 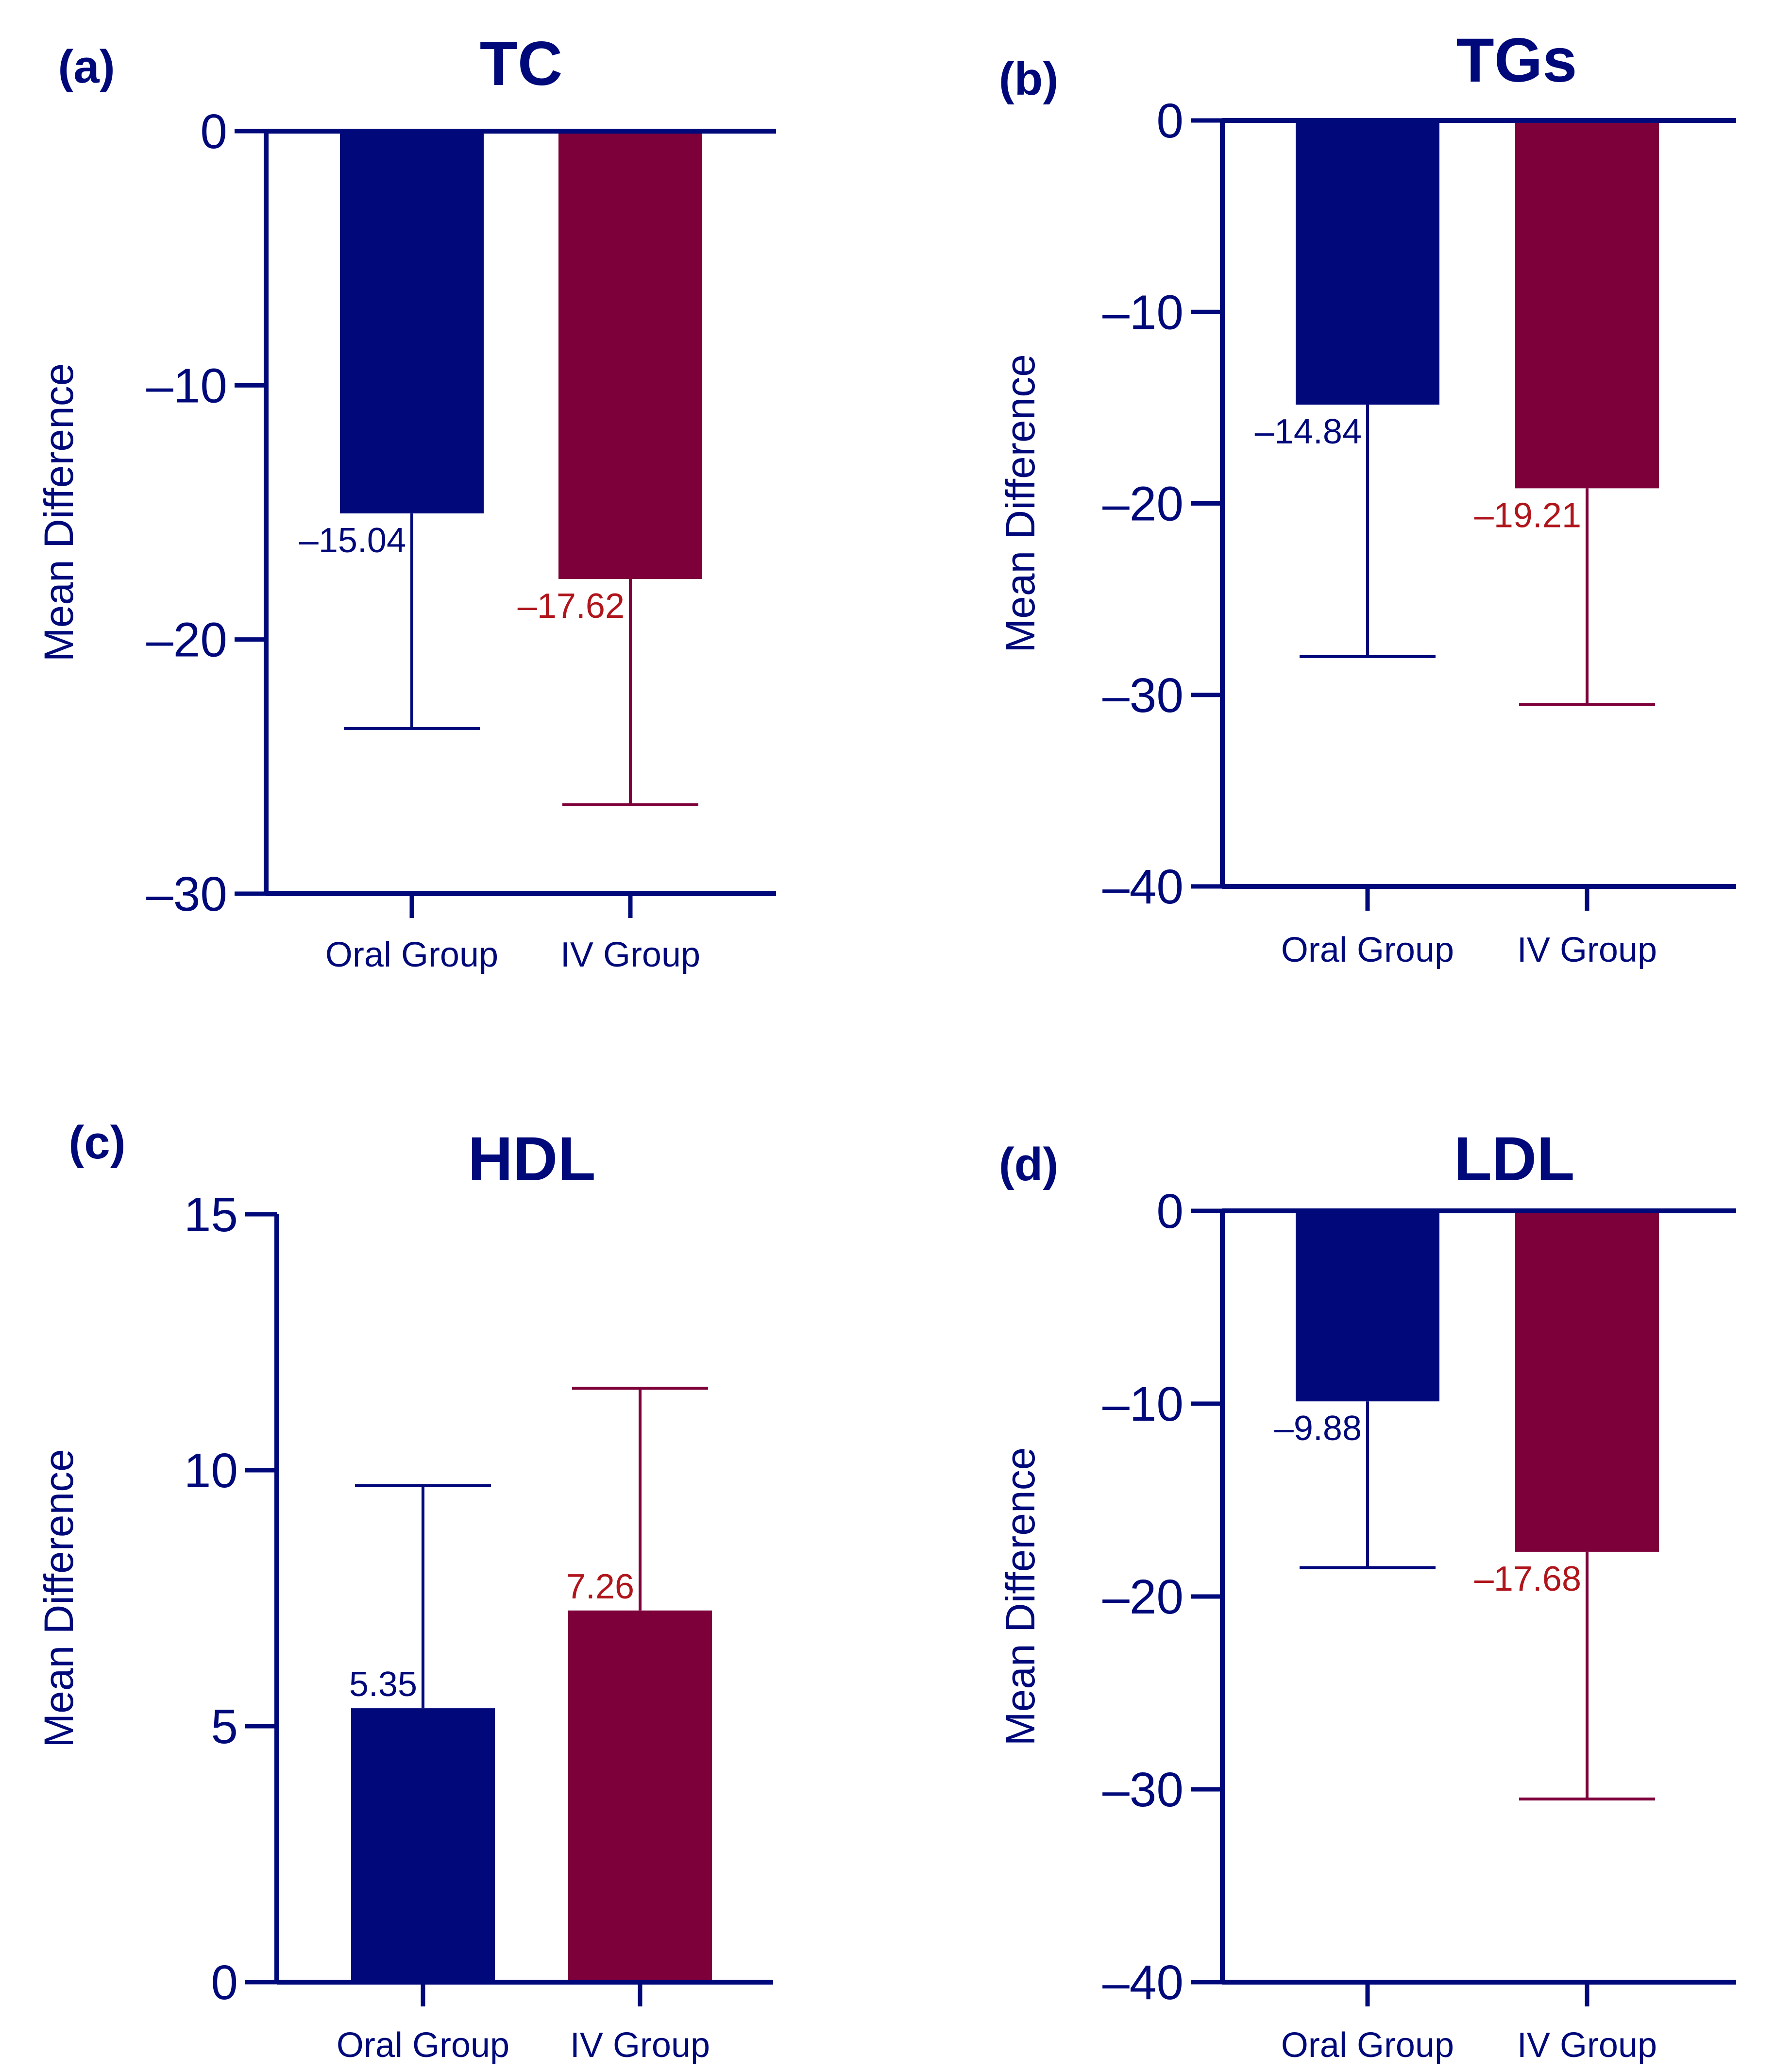 What do you see at coordinates (1516, 60) in the screenshot?
I see `panel-title: TGs` at bounding box center [1516, 60].